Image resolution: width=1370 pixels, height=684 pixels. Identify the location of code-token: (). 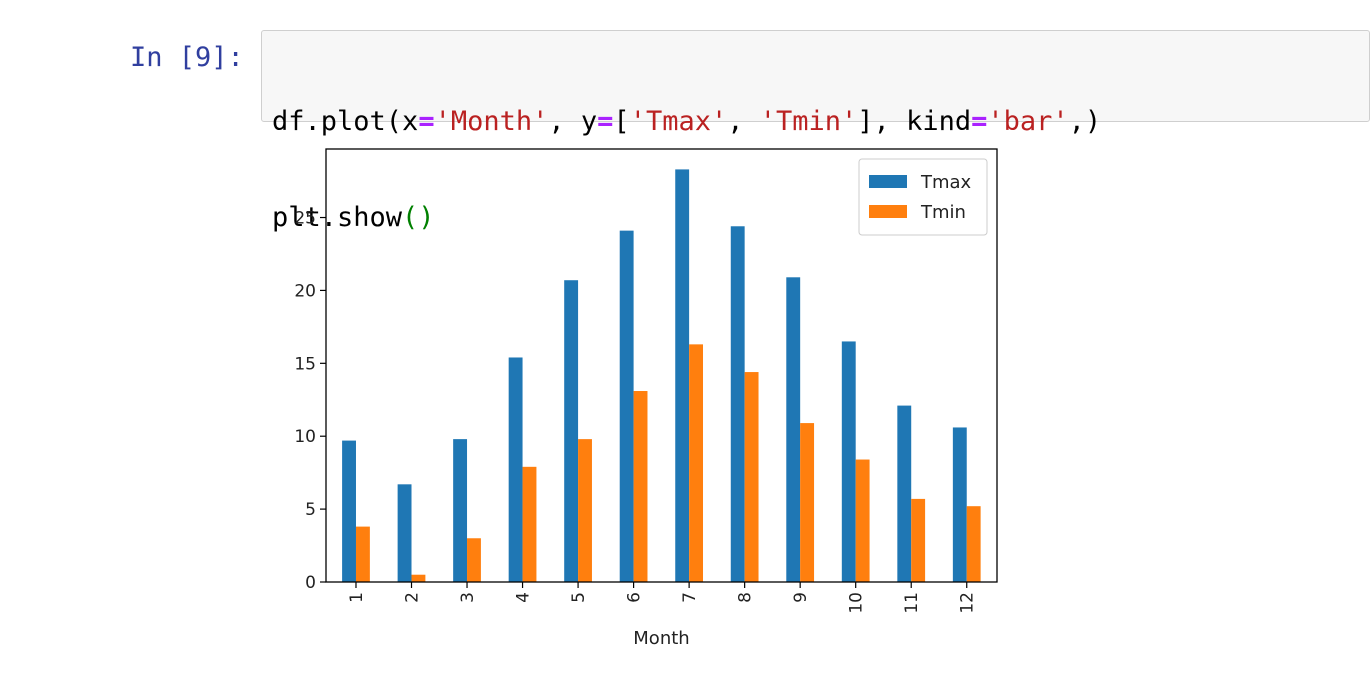
(418, 217).